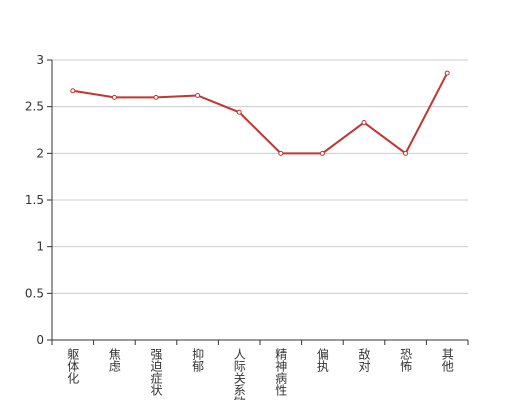  What do you see at coordinates (114, 360) in the screenshot?
I see `x-tick-label: 焦虑` at bounding box center [114, 360].